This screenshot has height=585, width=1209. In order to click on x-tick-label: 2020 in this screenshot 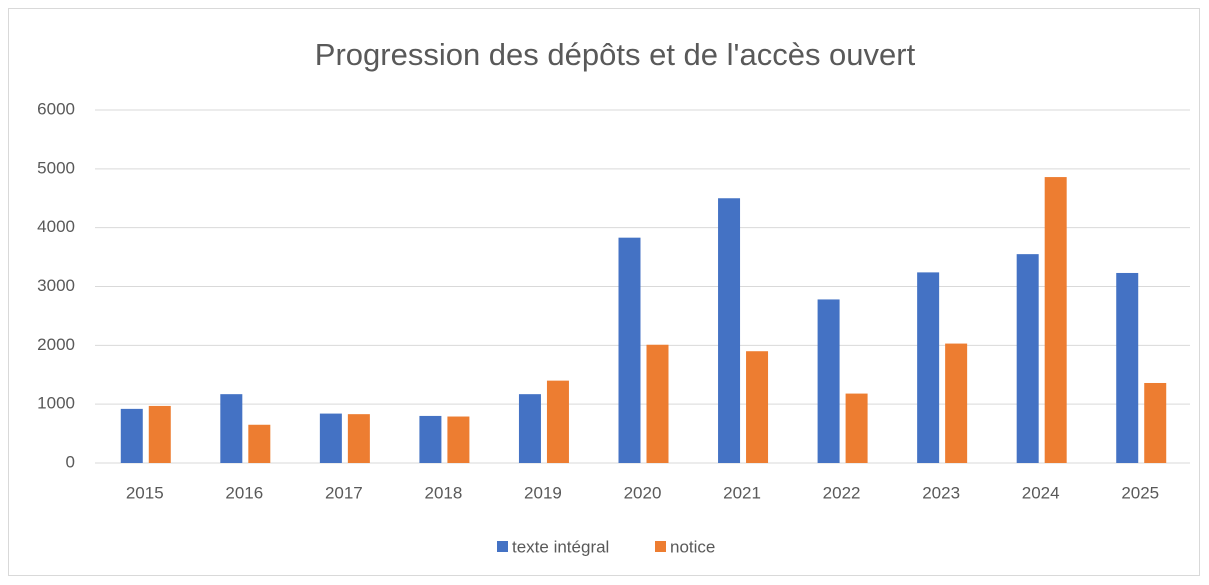, I will do `click(643, 492)`.